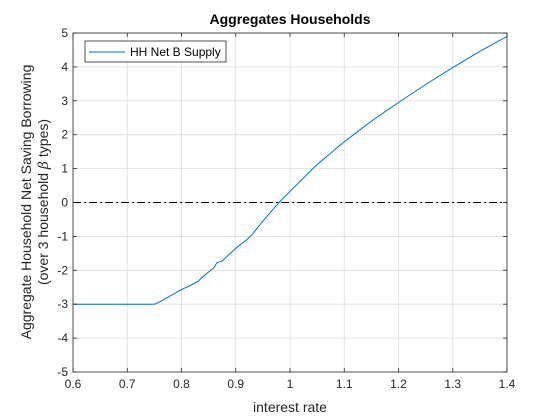 The height and width of the screenshot is (420, 560). I want to click on y-tick-label: -4, so click(62, 338).